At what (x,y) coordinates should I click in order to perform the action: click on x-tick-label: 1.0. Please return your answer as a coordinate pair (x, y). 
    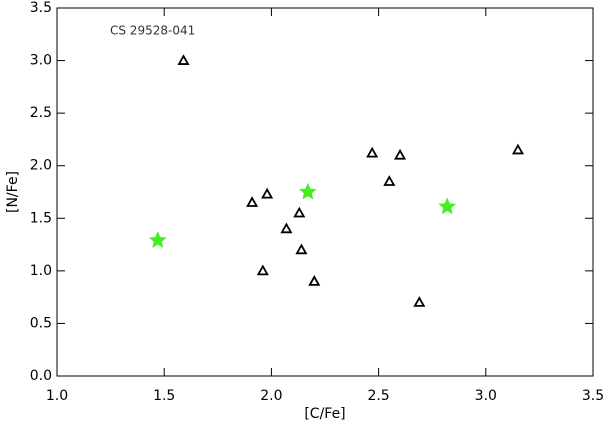
    Looking at the image, I should click on (57, 396).